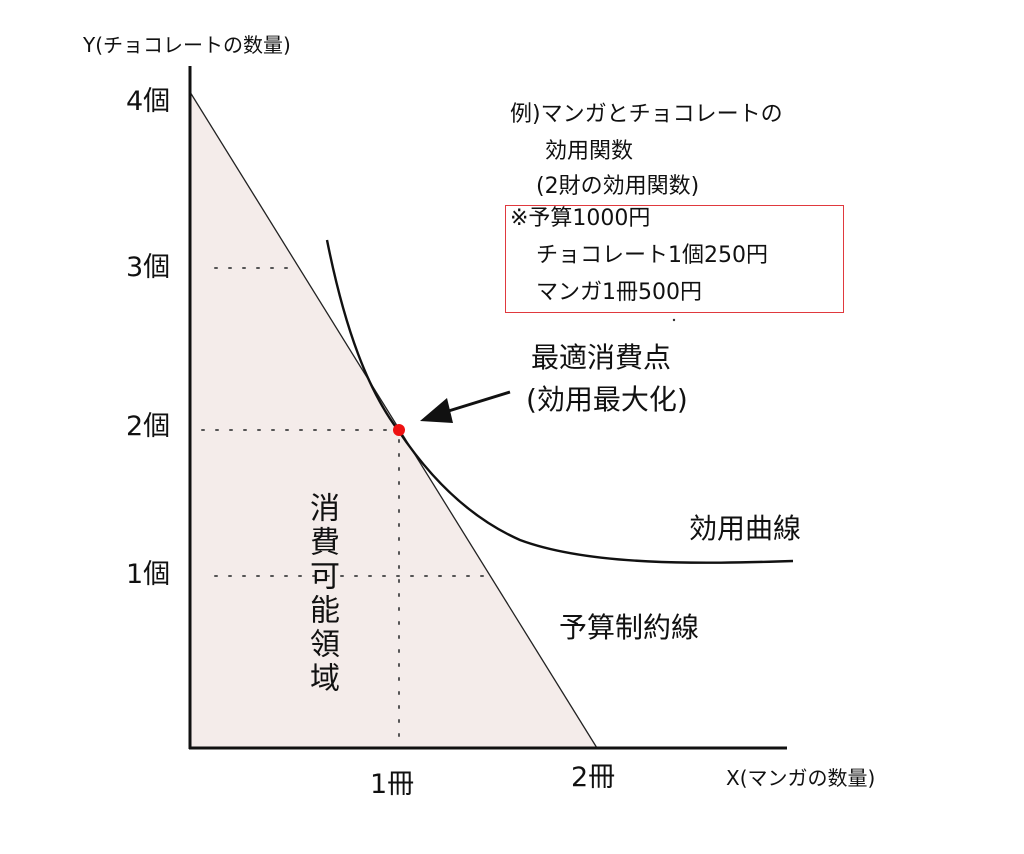 The height and width of the screenshot is (854, 1024). I want to click on optimum-label-line2: (効用最大化), so click(607, 399).